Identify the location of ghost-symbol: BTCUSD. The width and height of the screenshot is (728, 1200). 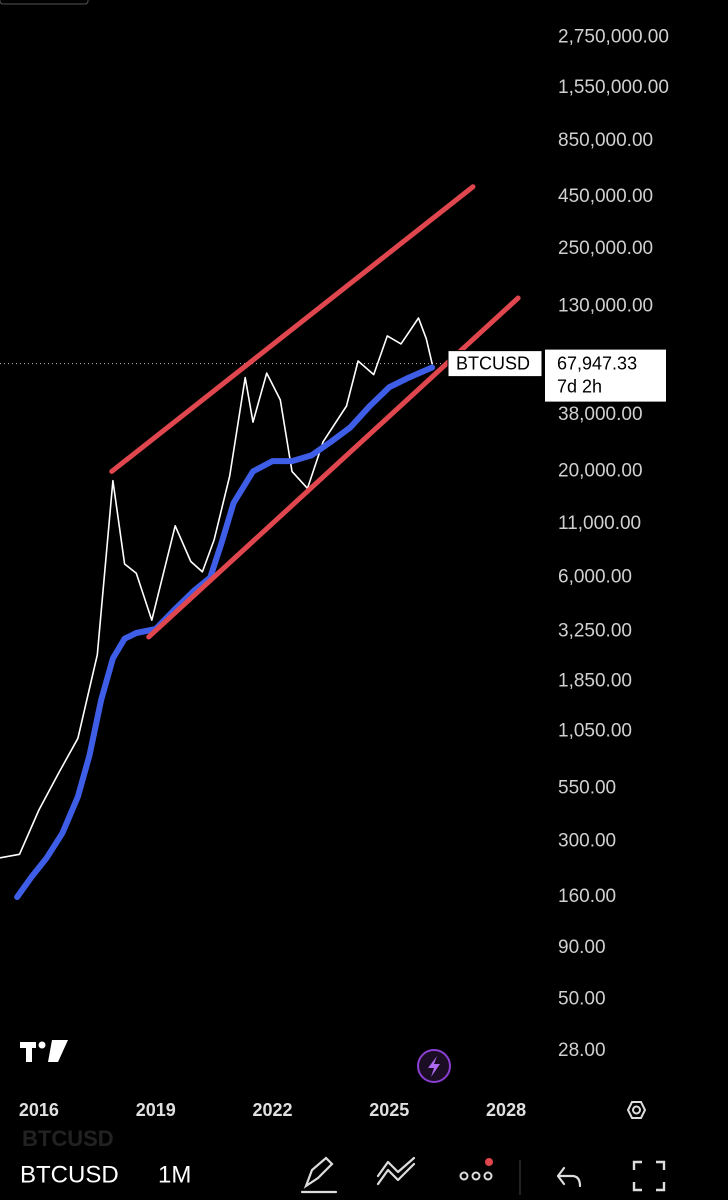
(68, 1138).